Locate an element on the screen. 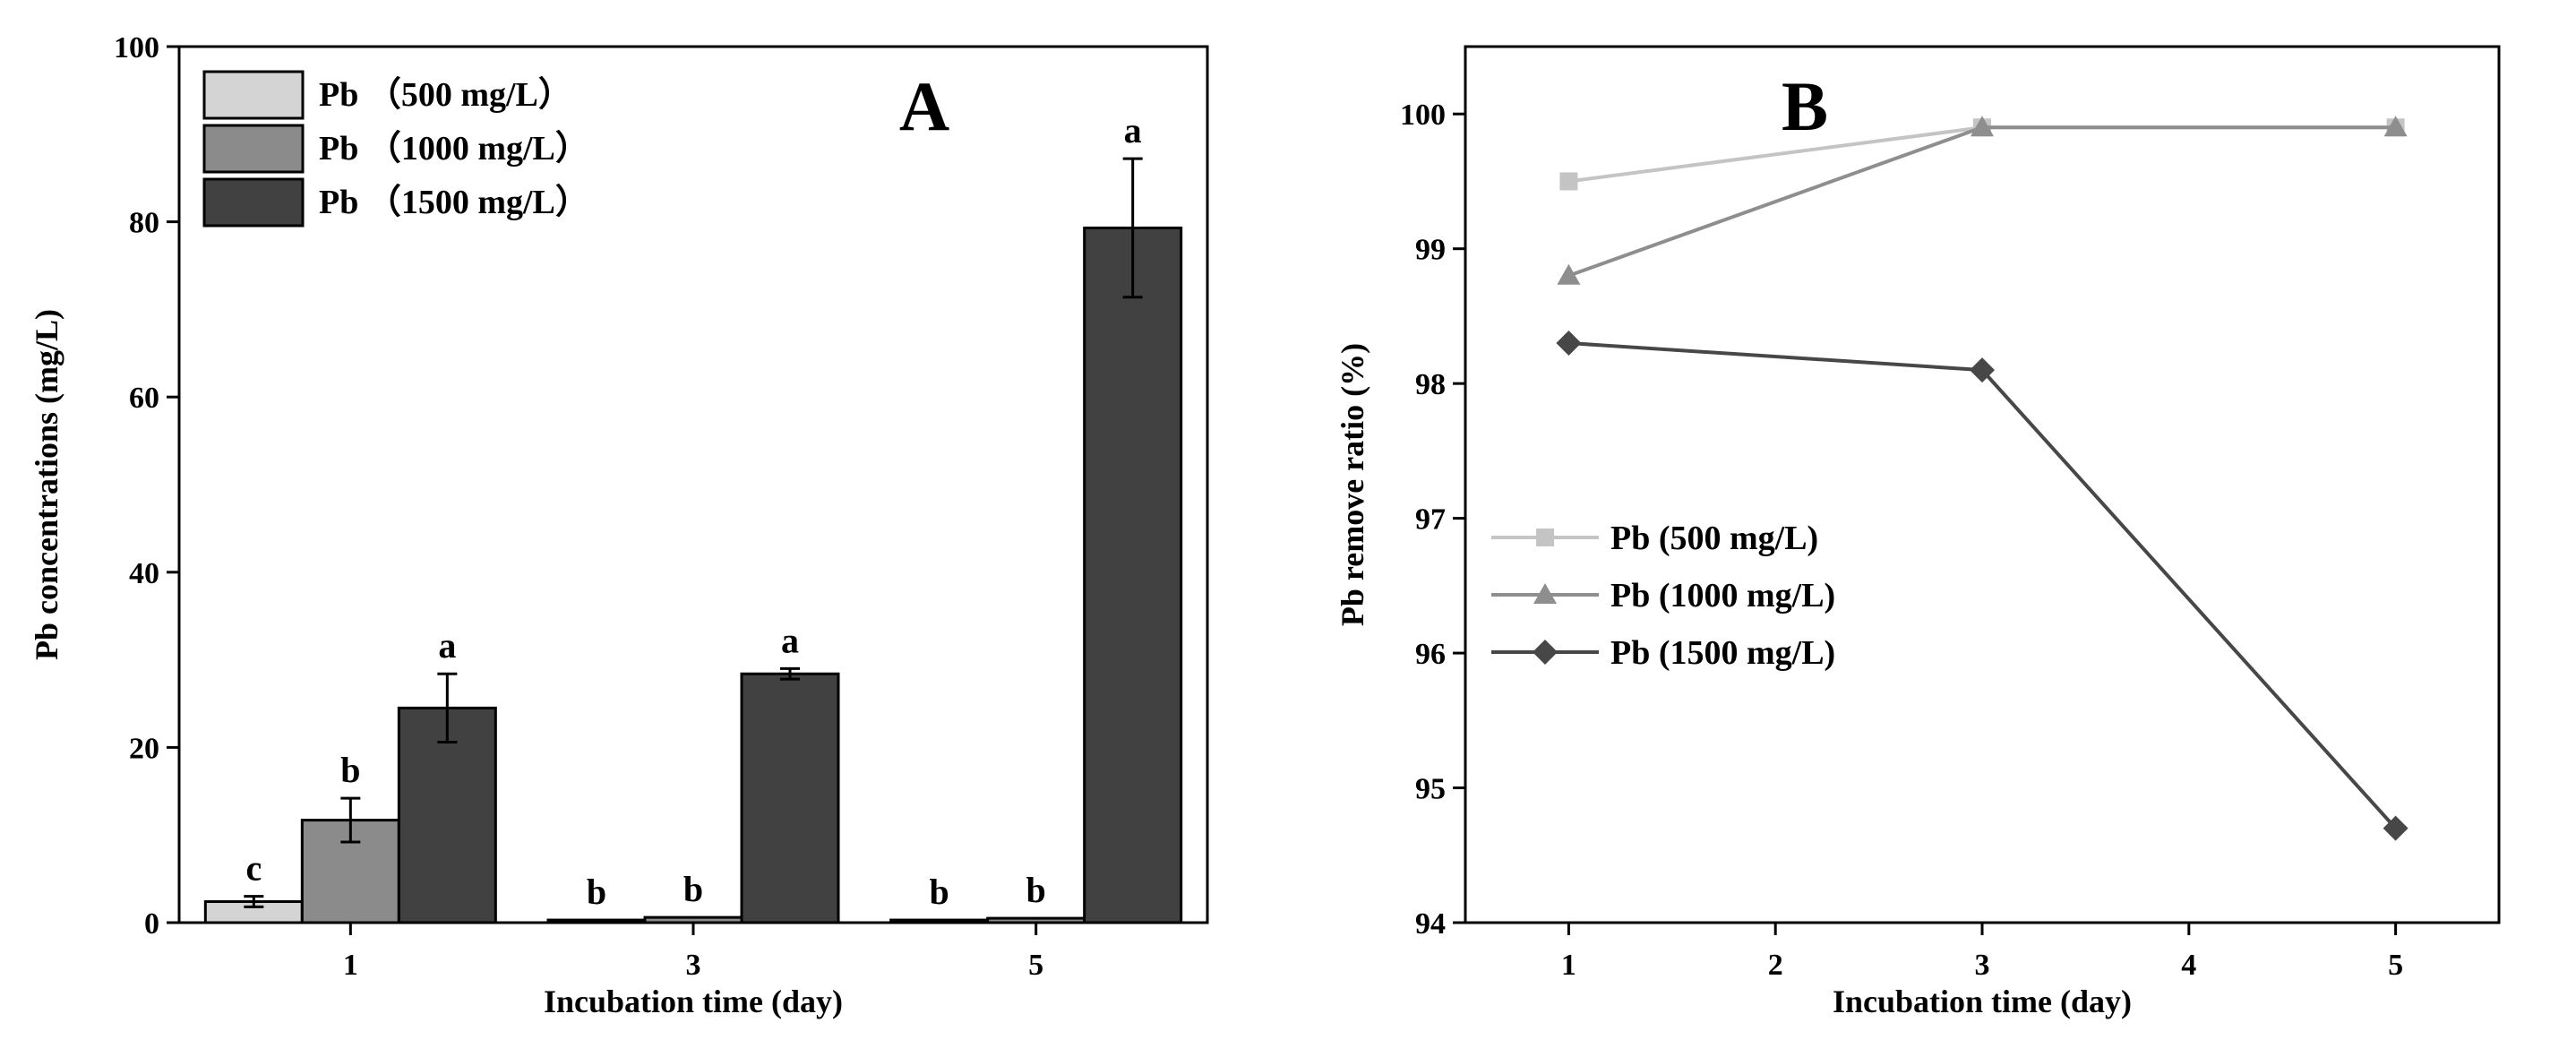 This screenshot has height=1057, width=2576. legend-label: Pb （1500 mg/L） is located at coordinates (454, 202).